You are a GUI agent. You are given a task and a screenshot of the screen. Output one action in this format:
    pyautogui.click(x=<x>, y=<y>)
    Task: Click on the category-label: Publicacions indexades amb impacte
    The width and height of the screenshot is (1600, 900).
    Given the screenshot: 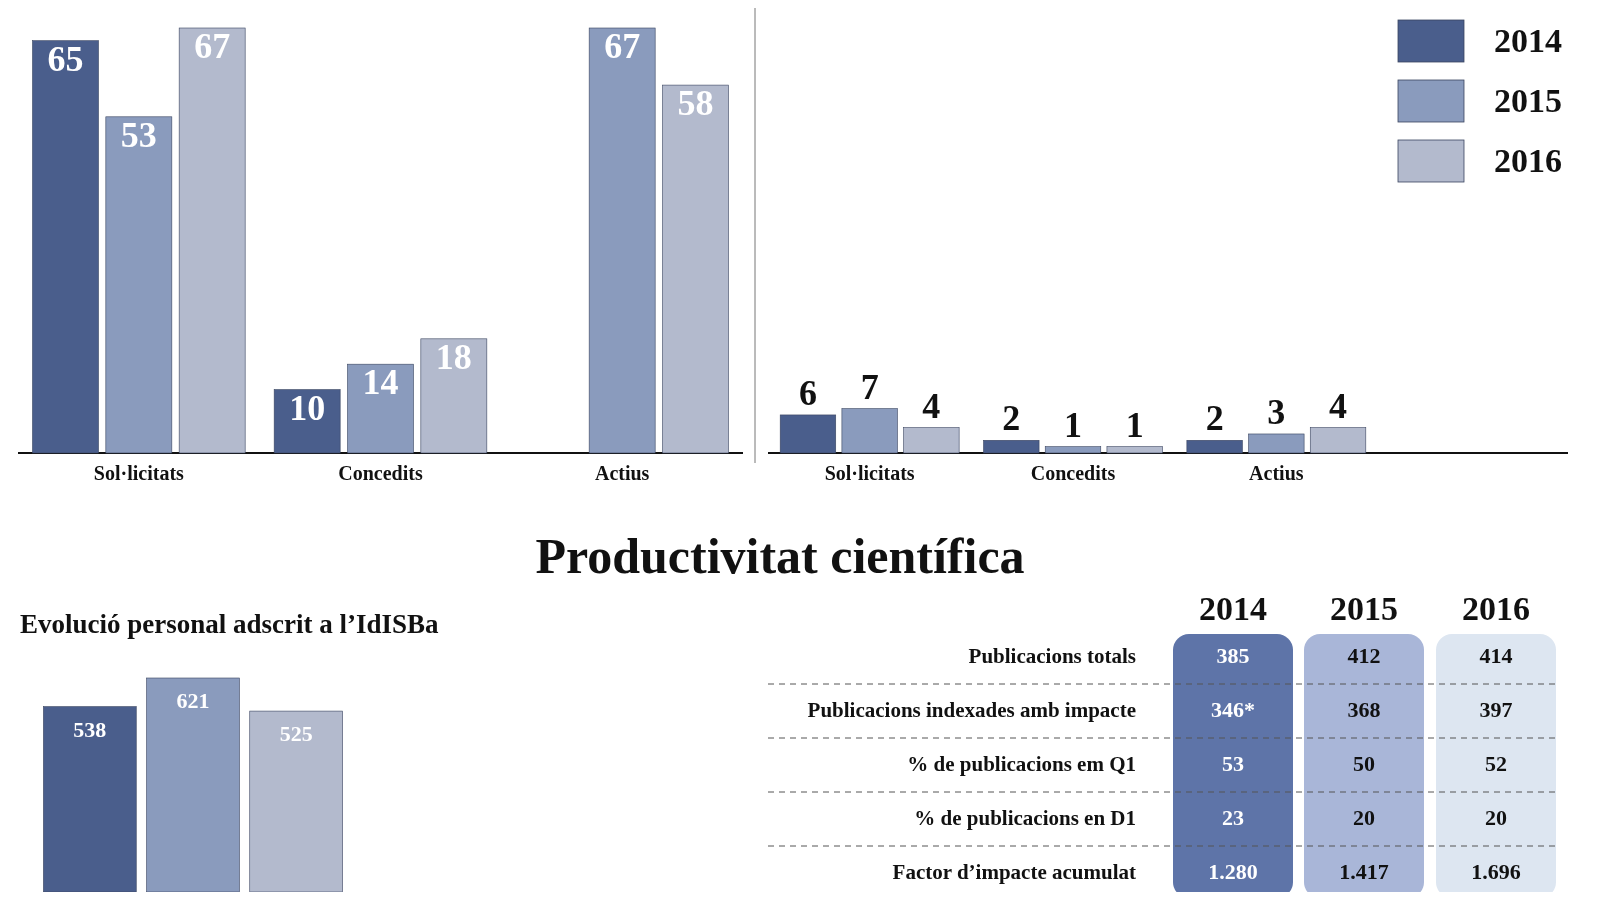 What is the action you would take?
    pyautogui.click(x=971, y=710)
    